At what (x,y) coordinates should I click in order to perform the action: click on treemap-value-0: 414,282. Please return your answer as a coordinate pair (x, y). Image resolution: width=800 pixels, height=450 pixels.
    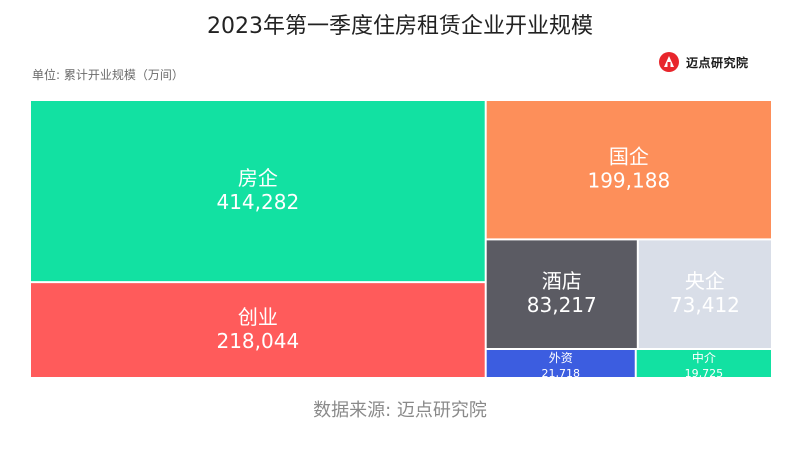
    Looking at the image, I should click on (257, 202).